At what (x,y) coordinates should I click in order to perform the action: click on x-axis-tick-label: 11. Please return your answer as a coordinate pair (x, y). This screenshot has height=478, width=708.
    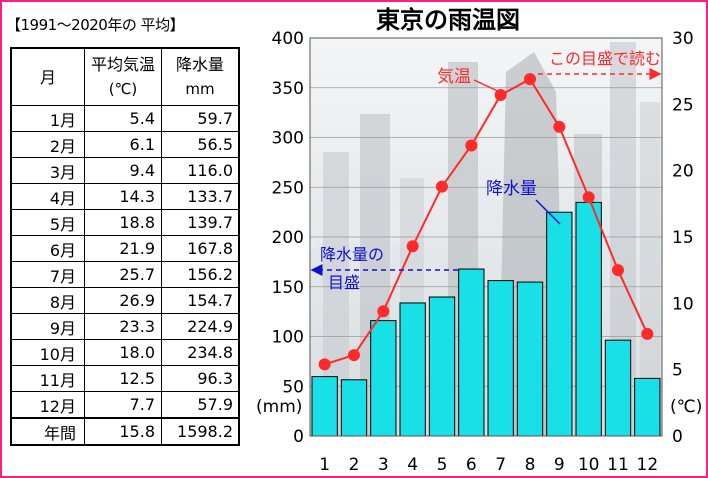
    Looking at the image, I should click on (618, 465).